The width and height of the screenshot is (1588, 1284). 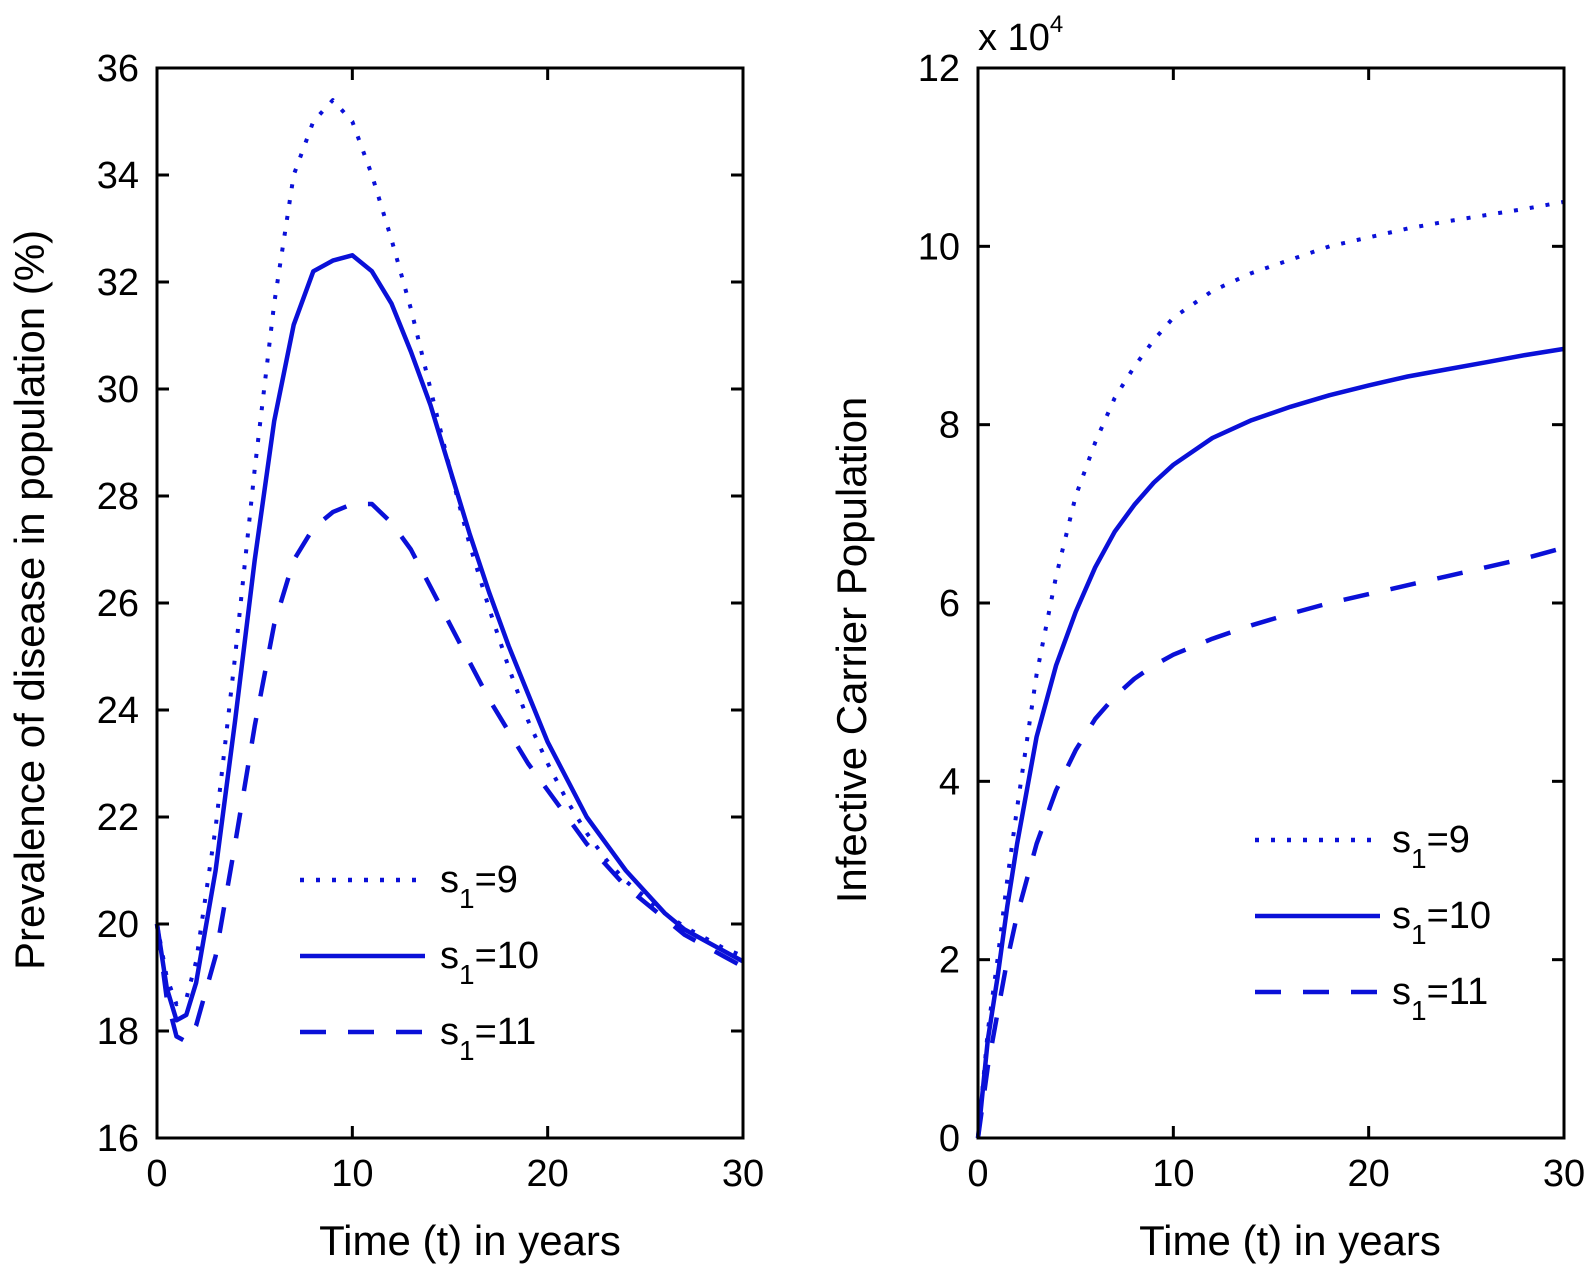 I want to click on prevalence-x-tick-label: 30, so click(x=743, y=1174).